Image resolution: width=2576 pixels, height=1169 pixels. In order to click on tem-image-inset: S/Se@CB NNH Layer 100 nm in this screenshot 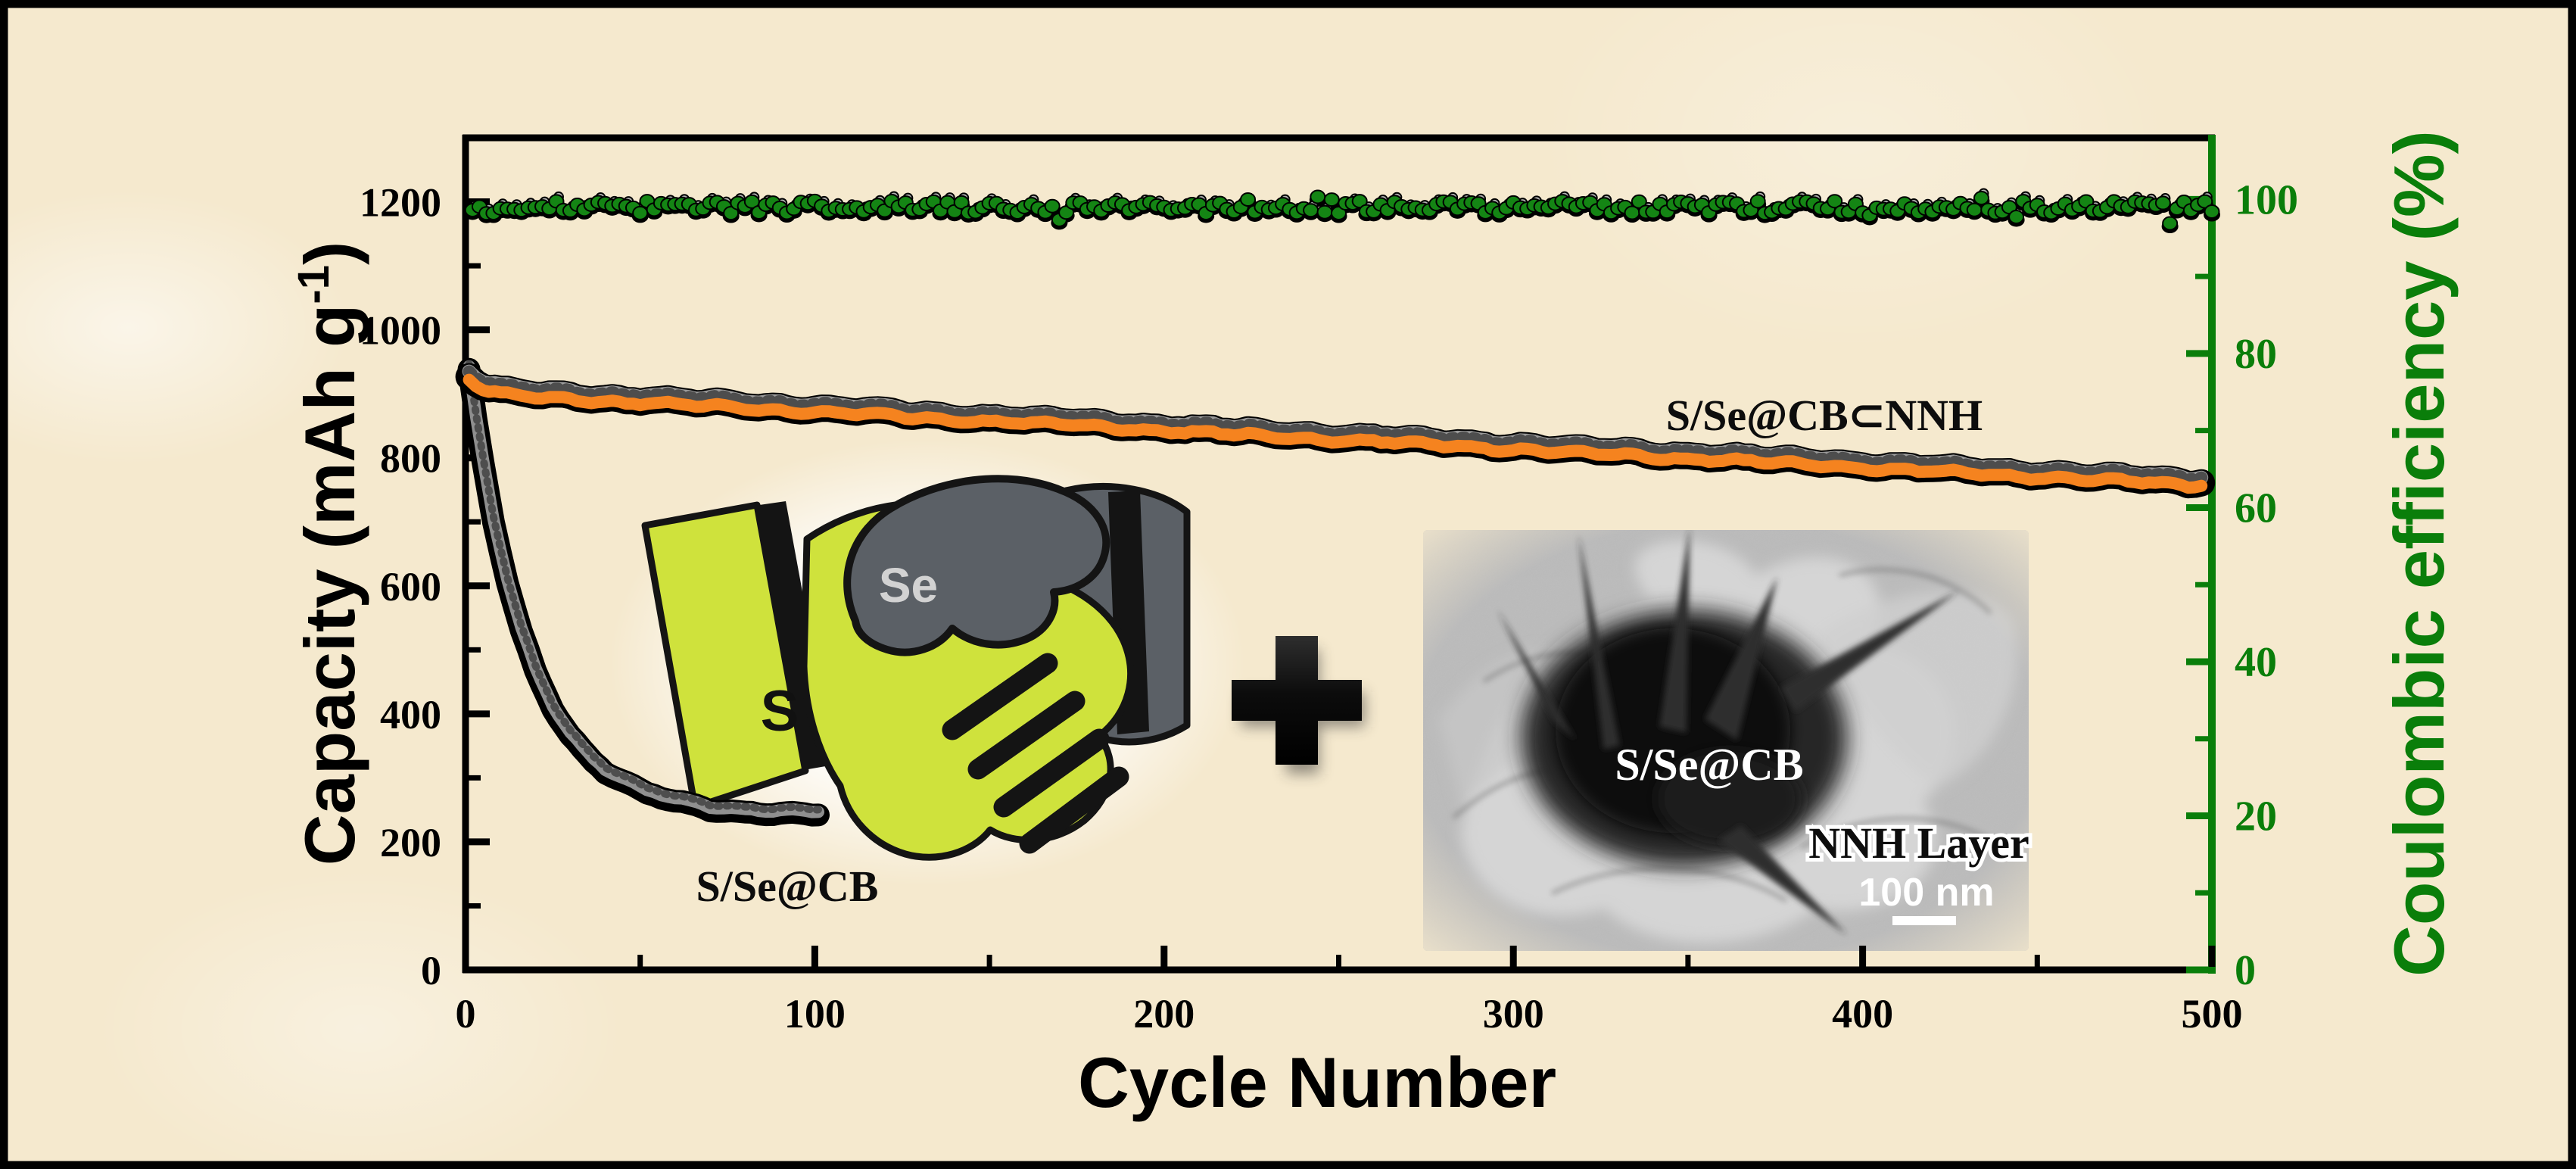, I will do `click(1728, 740)`.